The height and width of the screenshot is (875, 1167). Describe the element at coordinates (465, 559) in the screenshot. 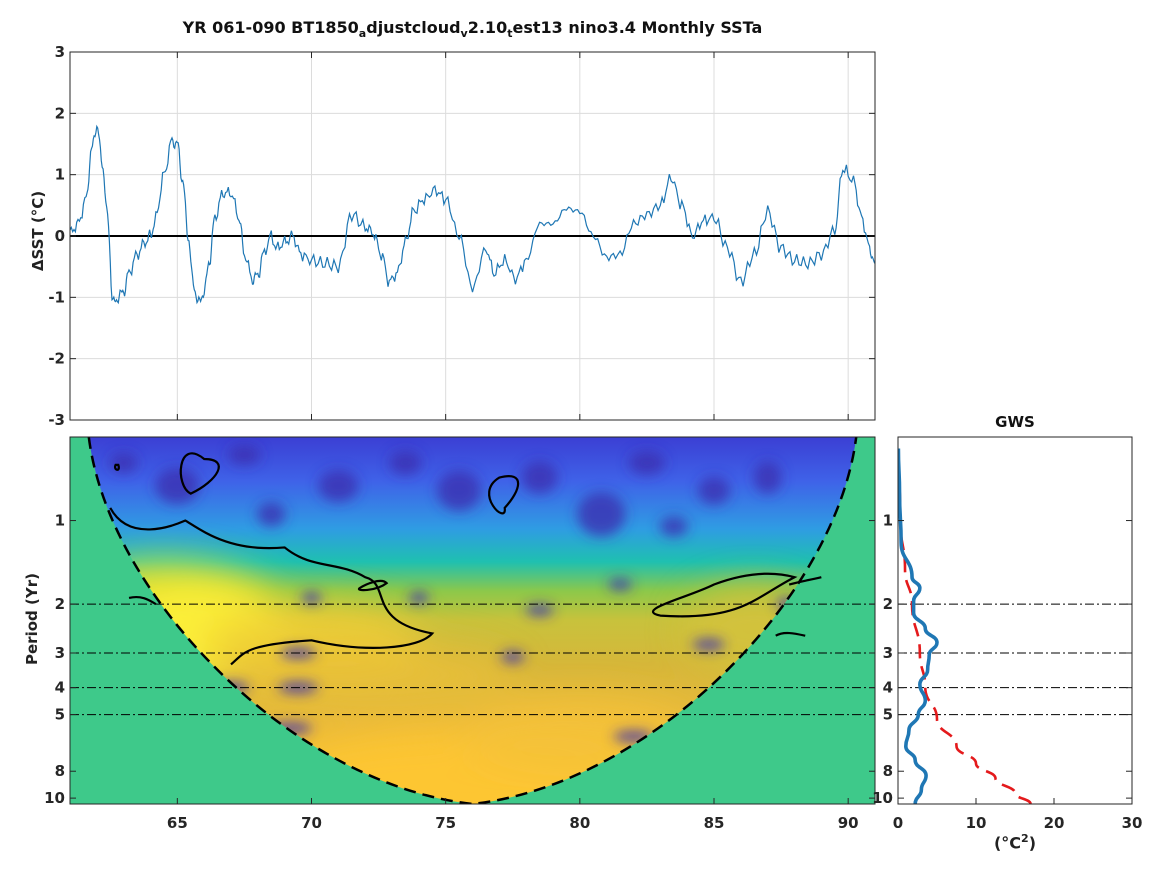

I see `wavelet-contours` at that location.